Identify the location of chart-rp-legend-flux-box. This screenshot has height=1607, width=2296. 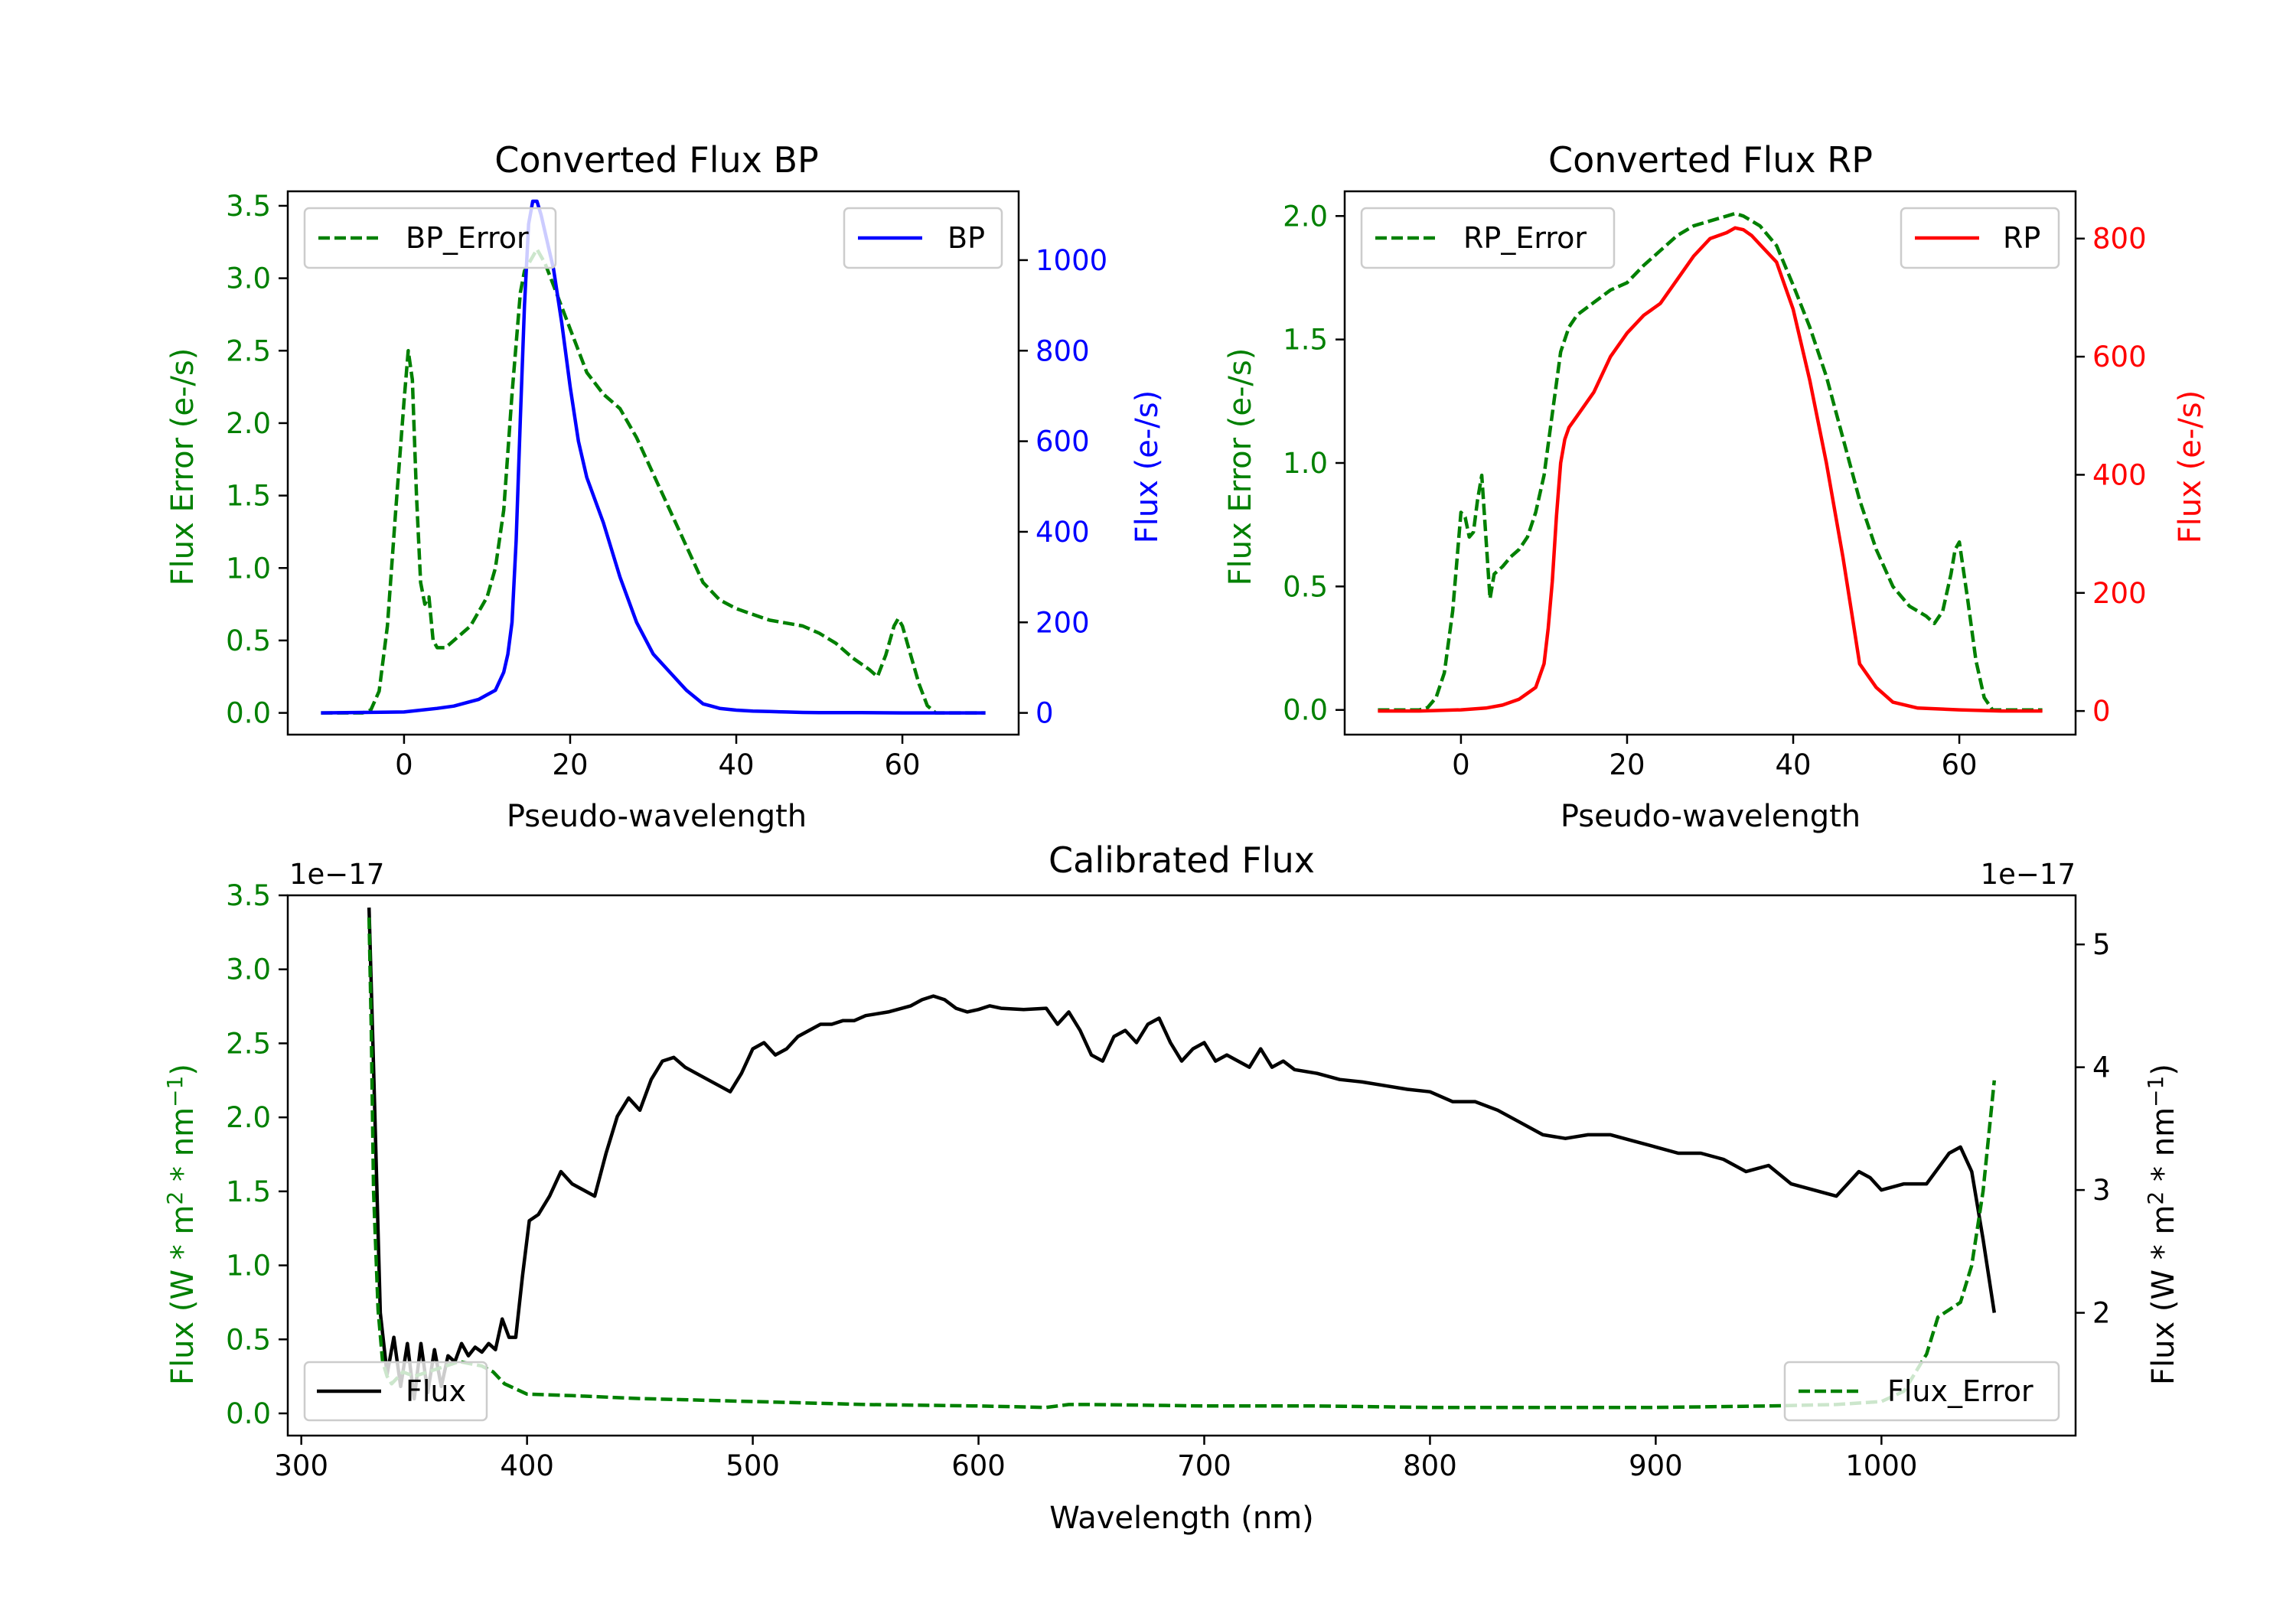
(1980, 238).